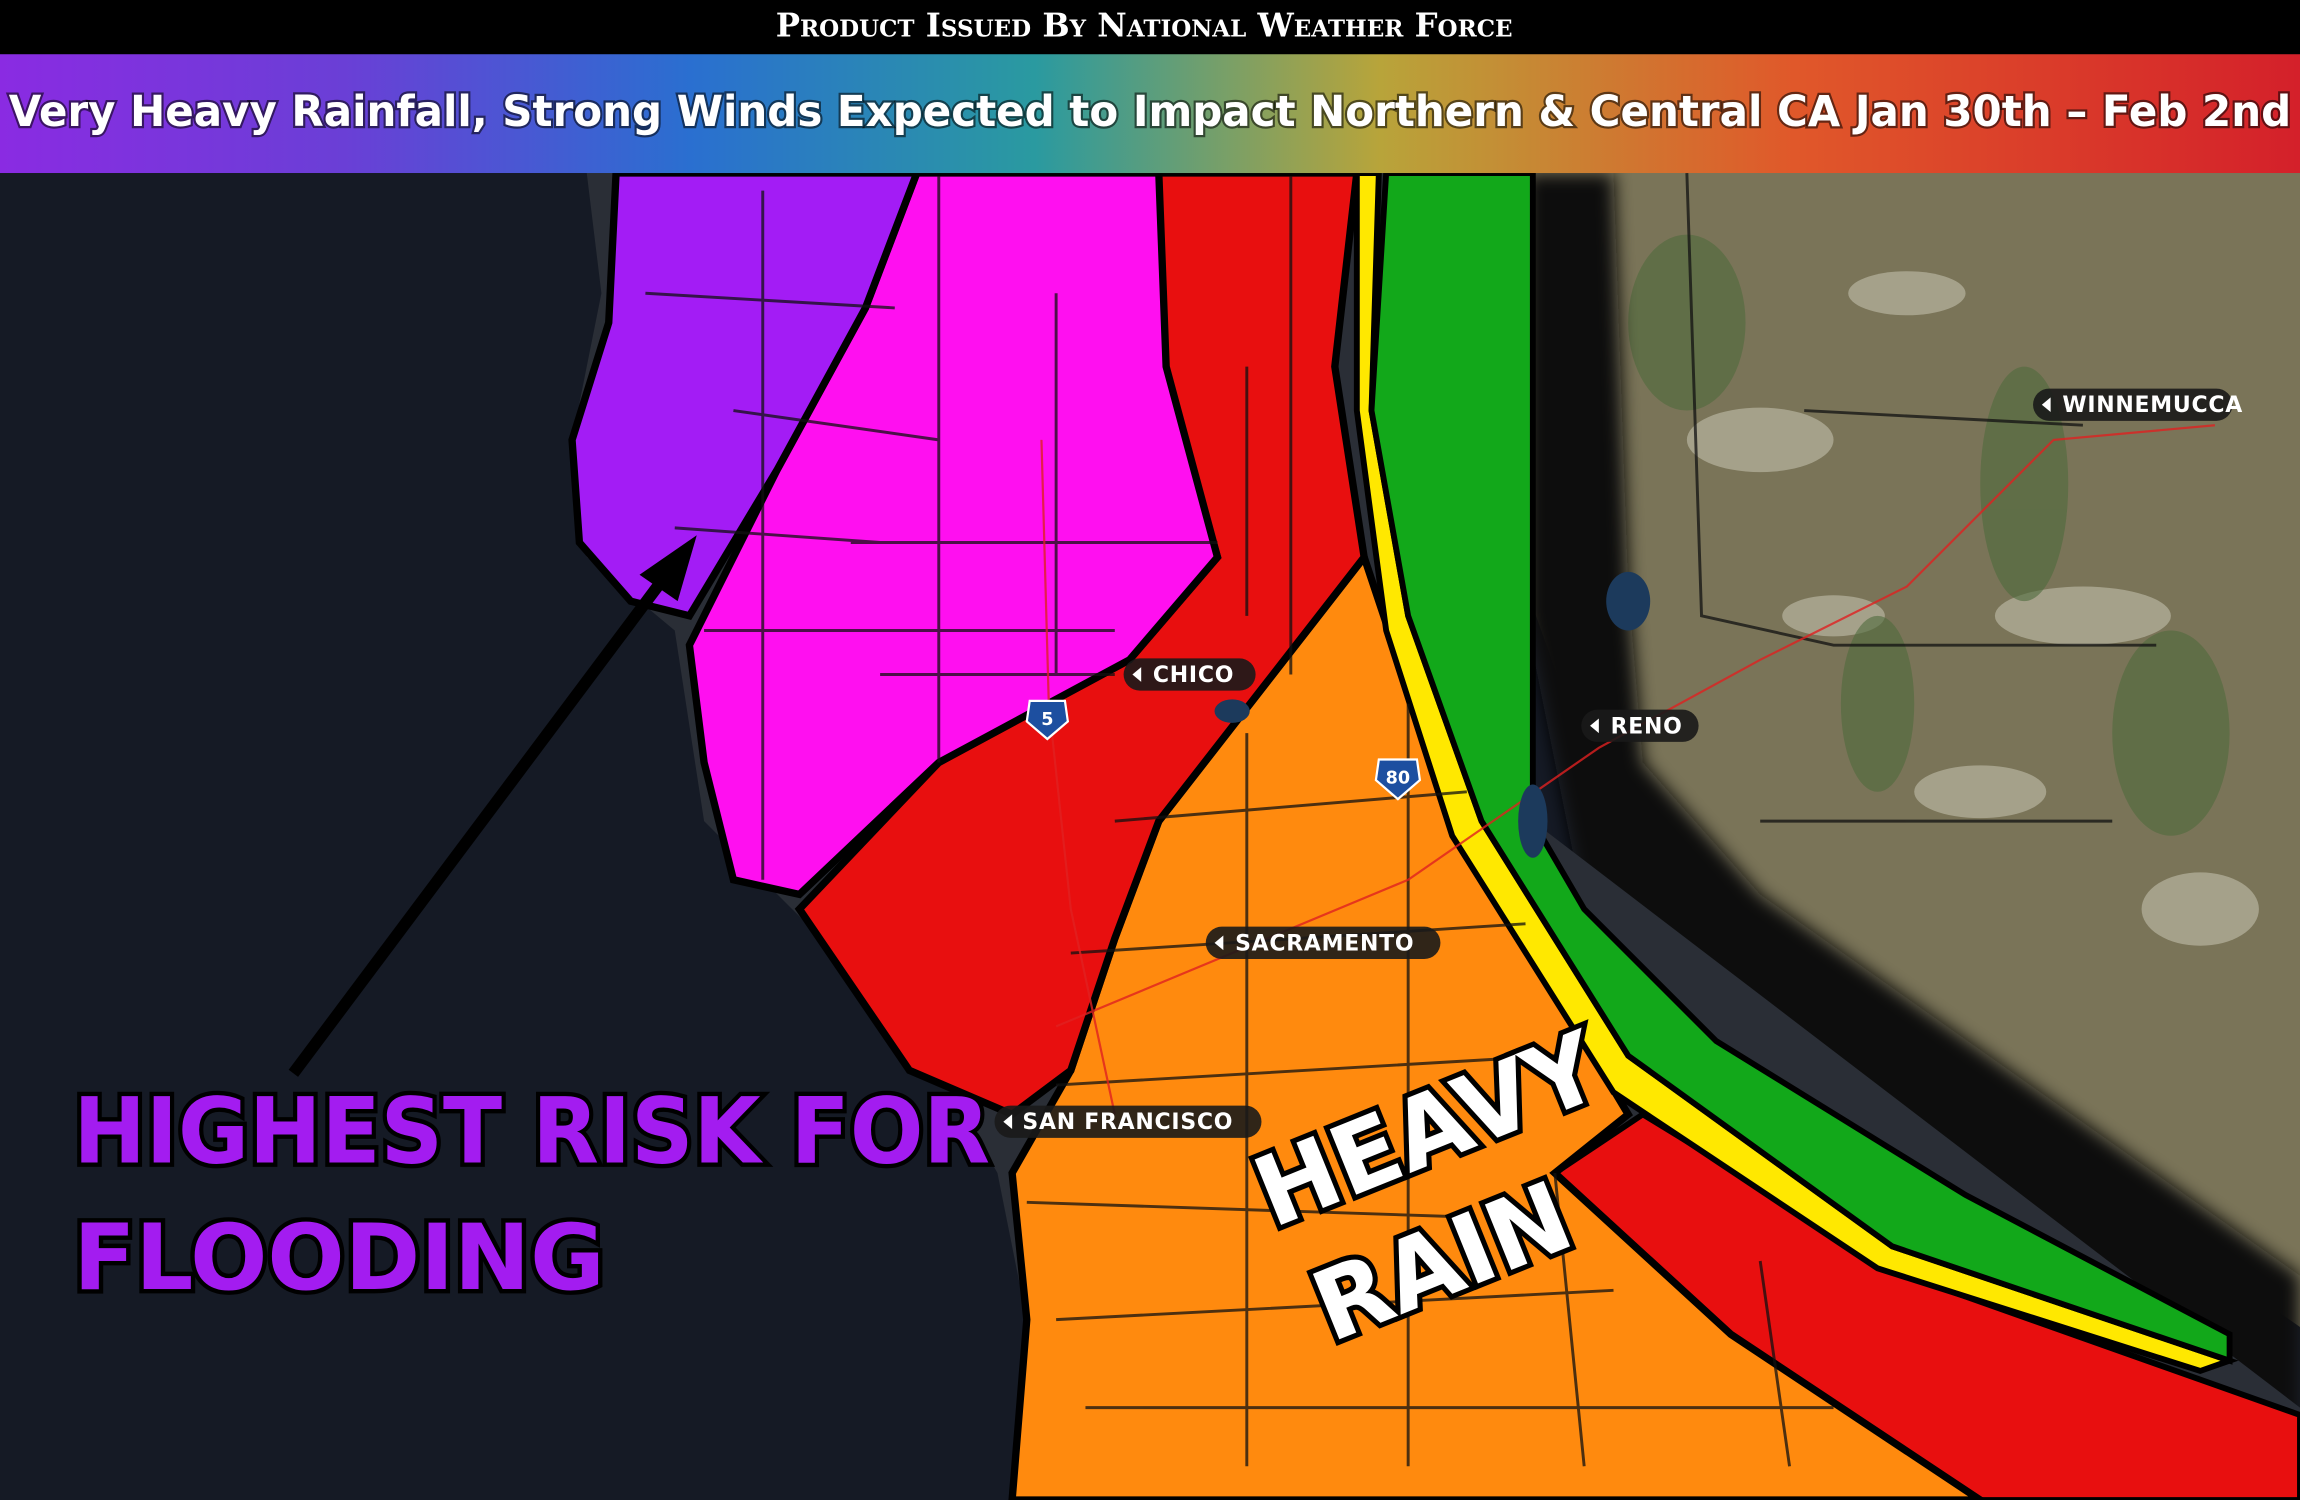 The image size is (2300, 1500). I want to click on city-label: SACRAMENTO, so click(1324, 943).